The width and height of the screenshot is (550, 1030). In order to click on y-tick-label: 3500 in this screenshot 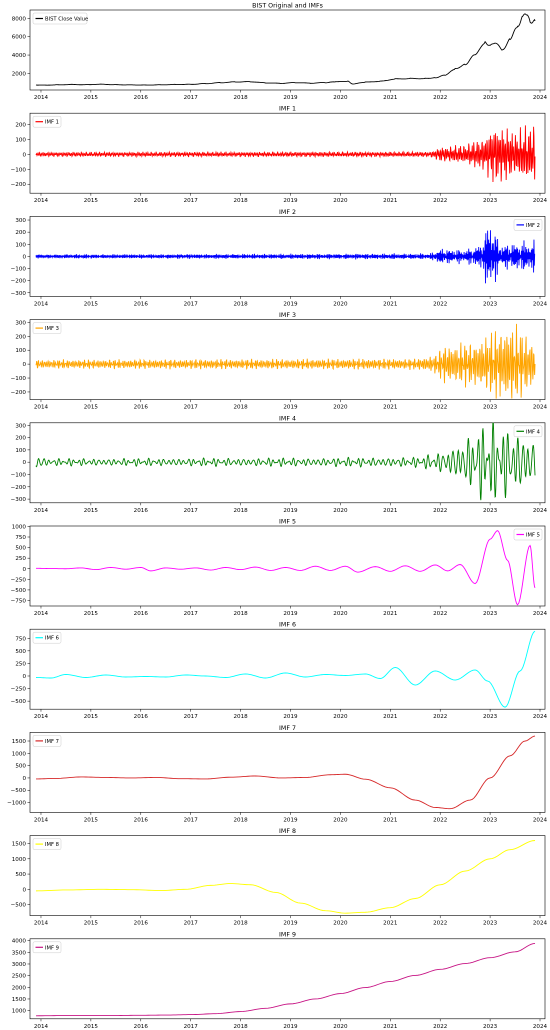, I will do `click(19, 953)`.